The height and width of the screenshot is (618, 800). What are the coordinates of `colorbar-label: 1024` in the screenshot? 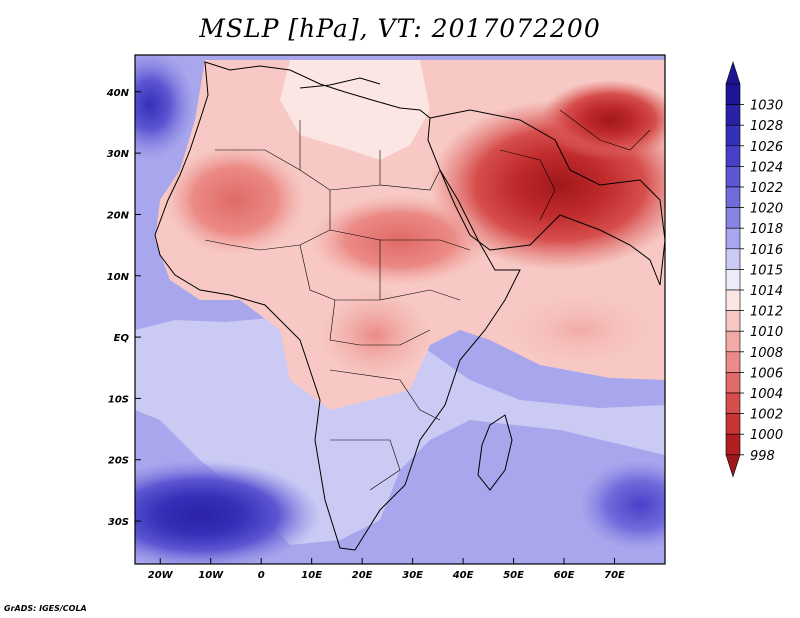 It's located at (766, 167).